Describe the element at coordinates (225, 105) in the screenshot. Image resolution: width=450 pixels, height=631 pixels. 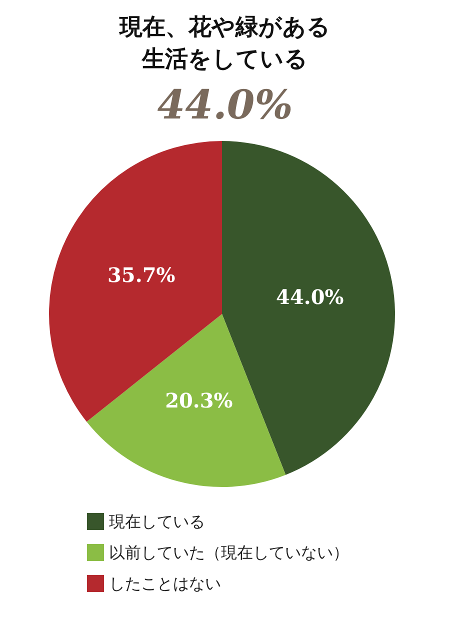
I see `chart-subtitle: 44.0%` at that location.